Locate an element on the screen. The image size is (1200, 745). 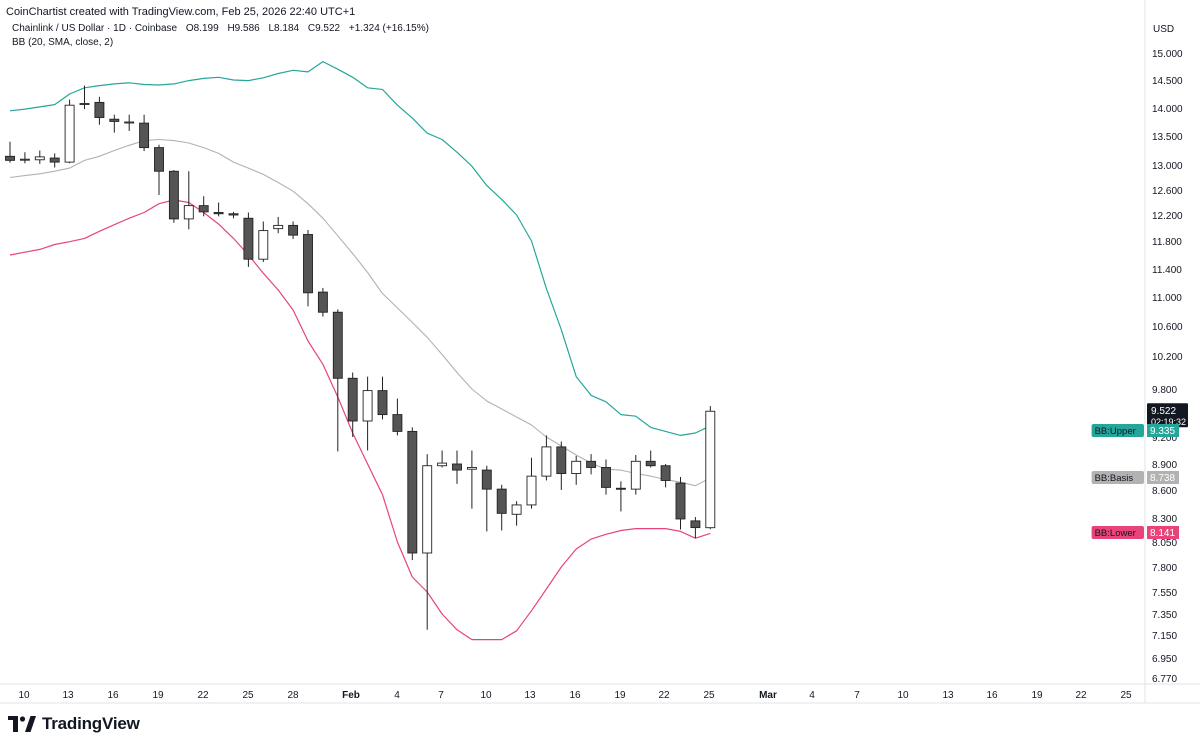
bb-upper-name-badge is located at coordinates (1117, 430).